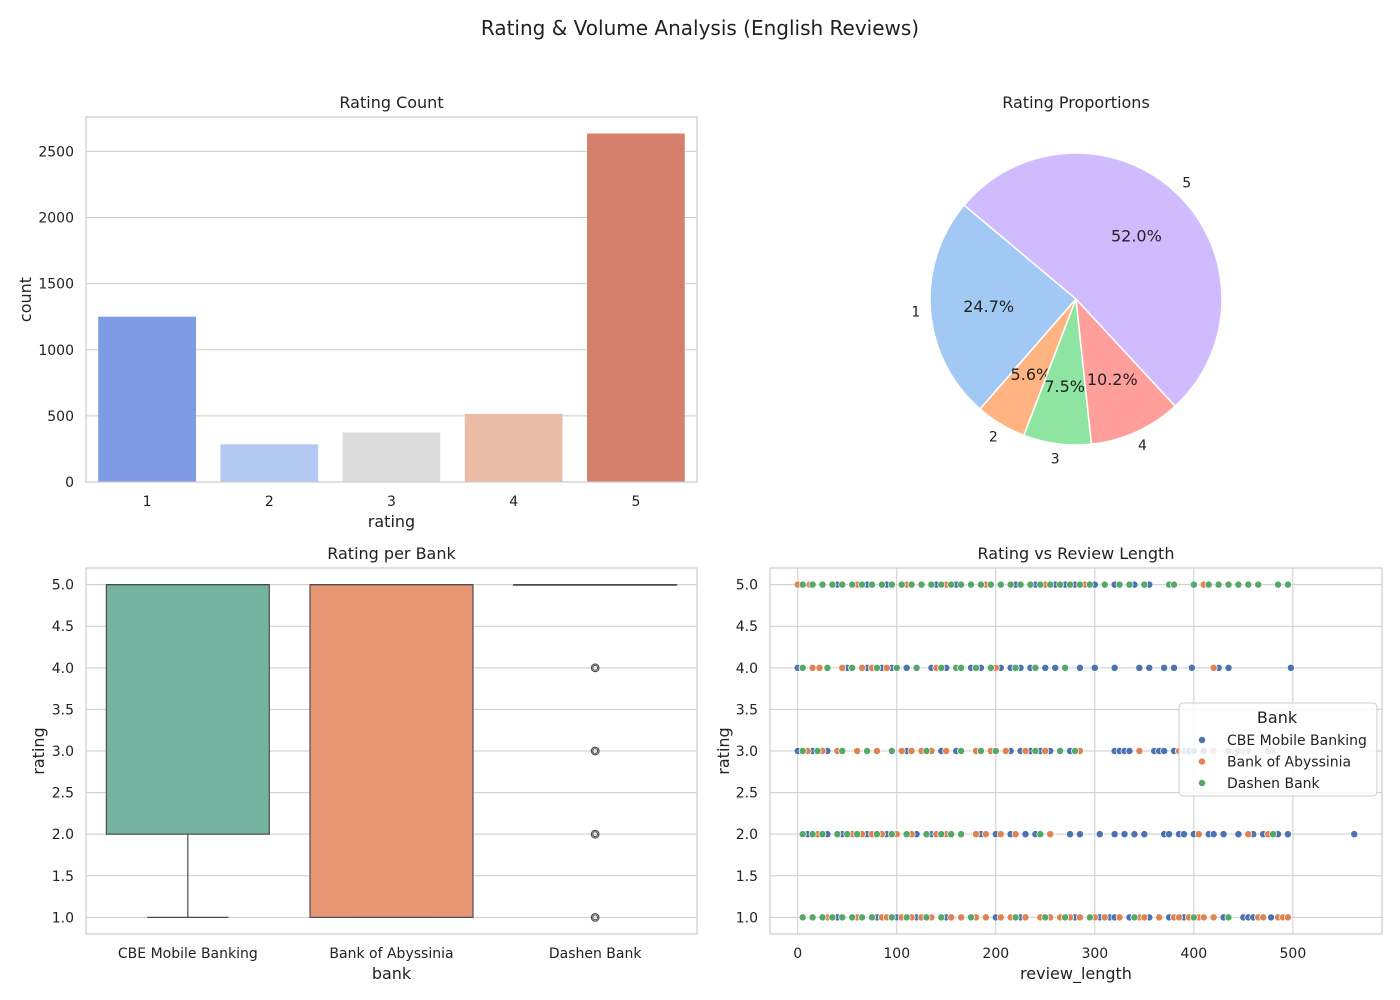 The width and height of the screenshot is (1400, 1000). I want to click on y-tick-label: 2.0, so click(63, 835).